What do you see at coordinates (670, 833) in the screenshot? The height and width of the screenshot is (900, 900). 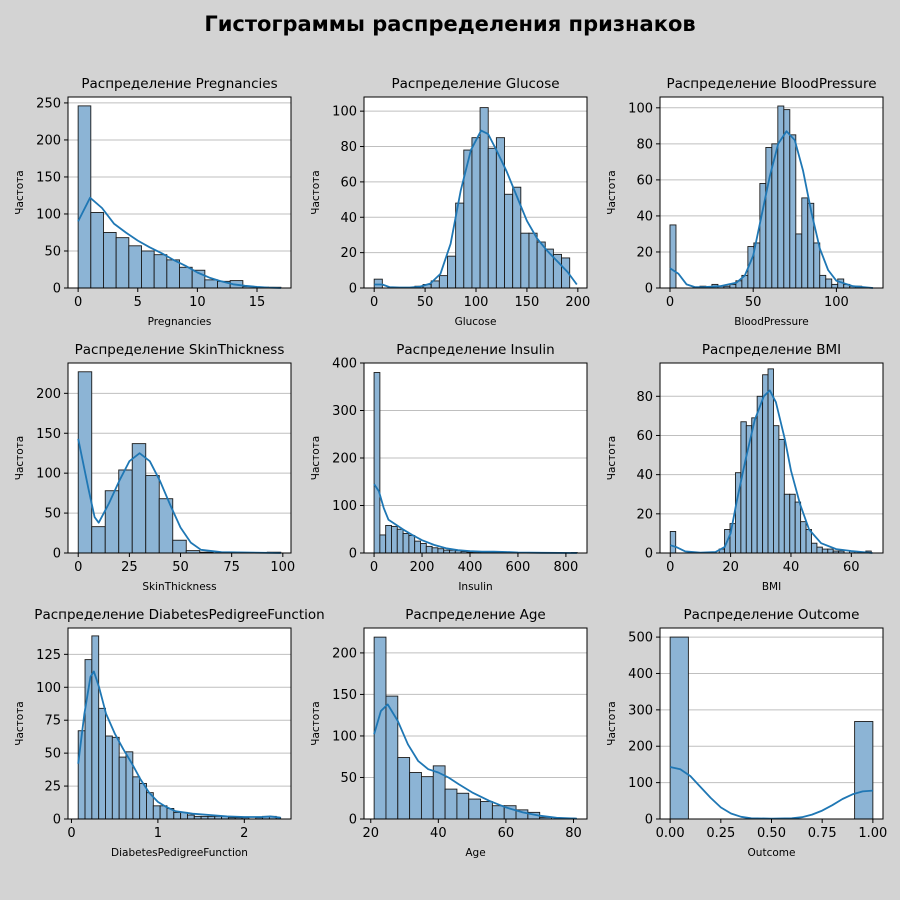 I see `x-tick-label: 0.00` at bounding box center [670, 833].